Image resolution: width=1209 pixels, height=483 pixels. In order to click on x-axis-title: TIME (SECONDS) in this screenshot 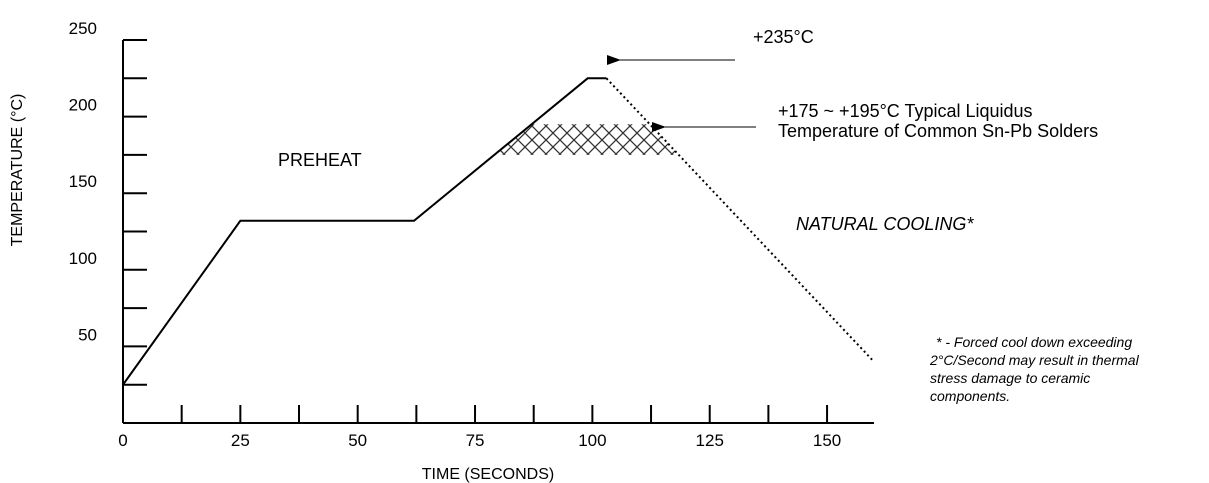, I will do `click(488, 474)`.